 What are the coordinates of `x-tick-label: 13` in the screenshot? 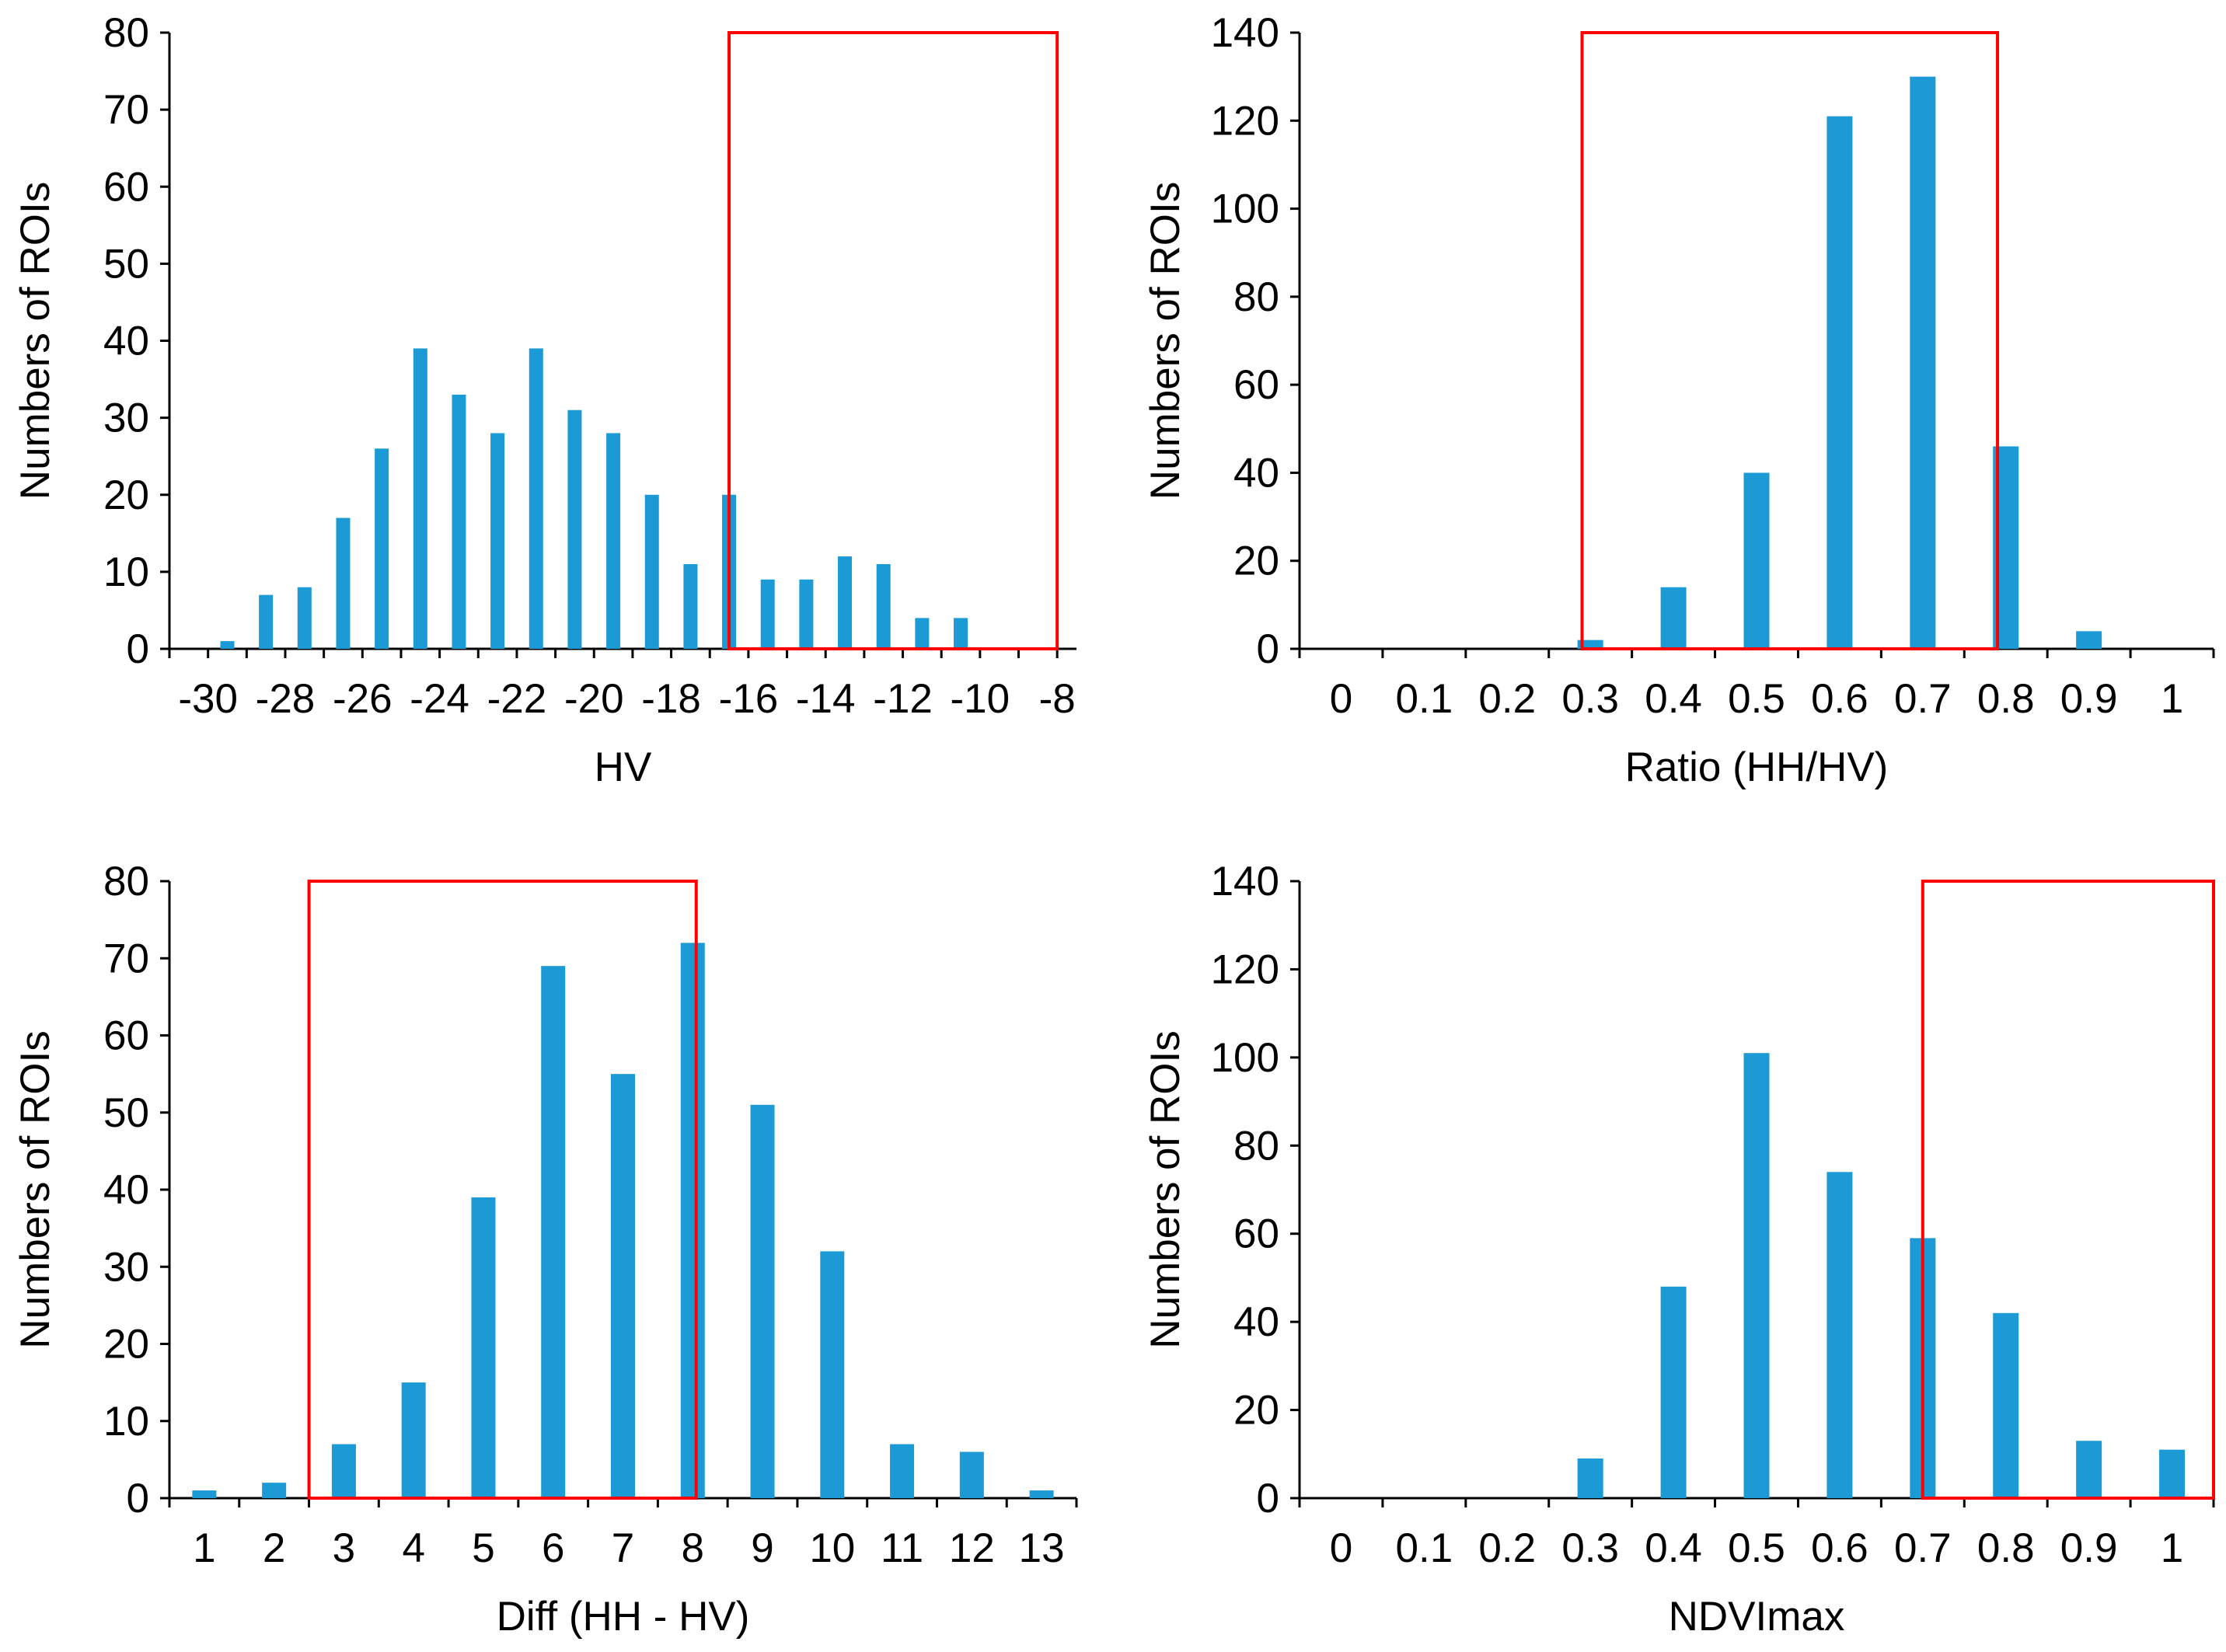 It's located at (1042, 1548).